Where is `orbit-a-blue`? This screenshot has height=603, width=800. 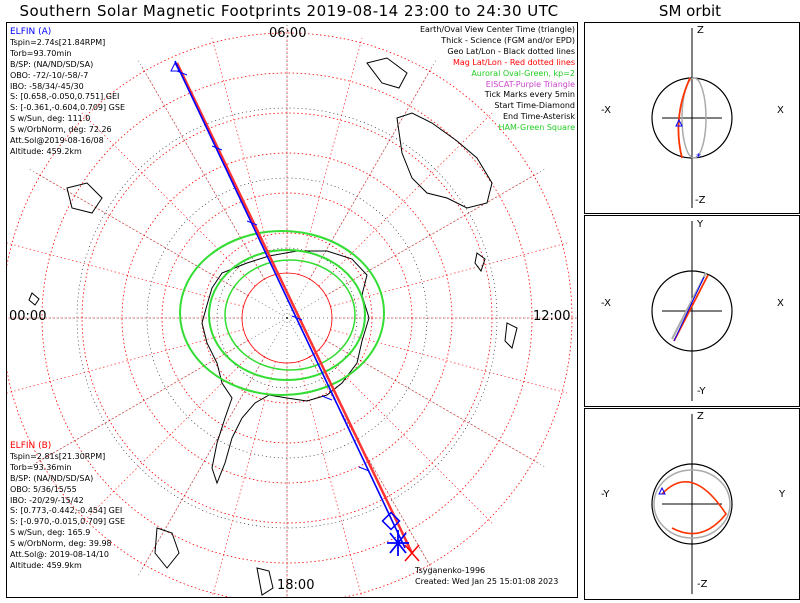
orbit-a-blue is located at coordinates (689, 309).